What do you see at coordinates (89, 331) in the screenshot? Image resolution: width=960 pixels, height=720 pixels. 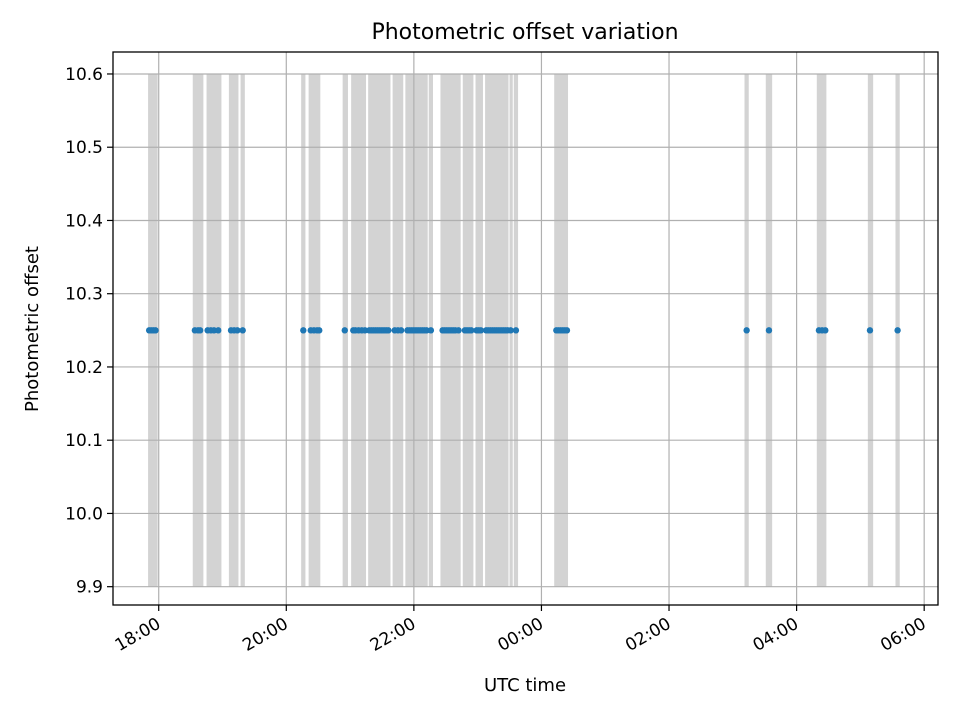 I see `y-axis: 9.9 10.0 10.1 10.2 10.3 10.4 10.5 10.6` at bounding box center [89, 331].